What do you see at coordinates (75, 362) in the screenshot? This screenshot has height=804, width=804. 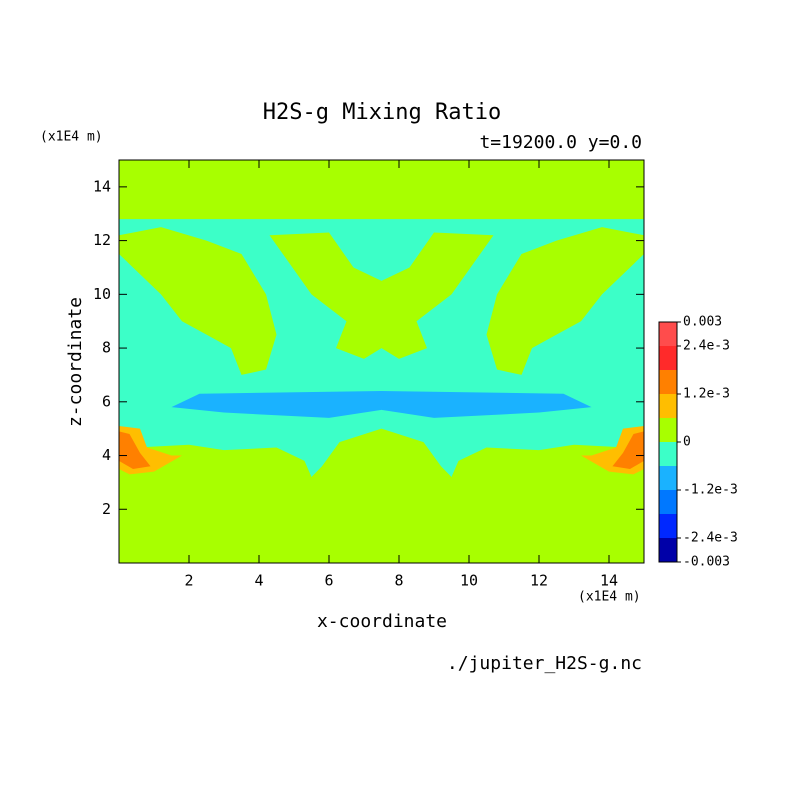 I see `y-axis-label: z-coordinate` at bounding box center [75, 362].